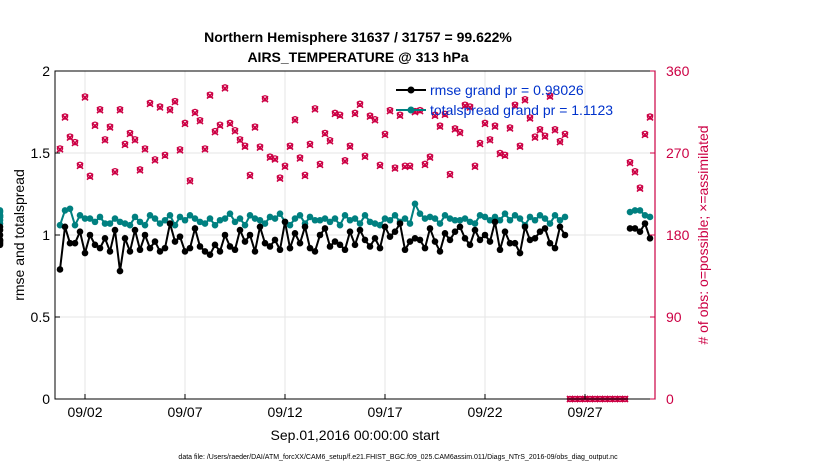  What do you see at coordinates (384, 412) in the screenshot?
I see `x-tick-label-3: 09/17` at bounding box center [384, 412].